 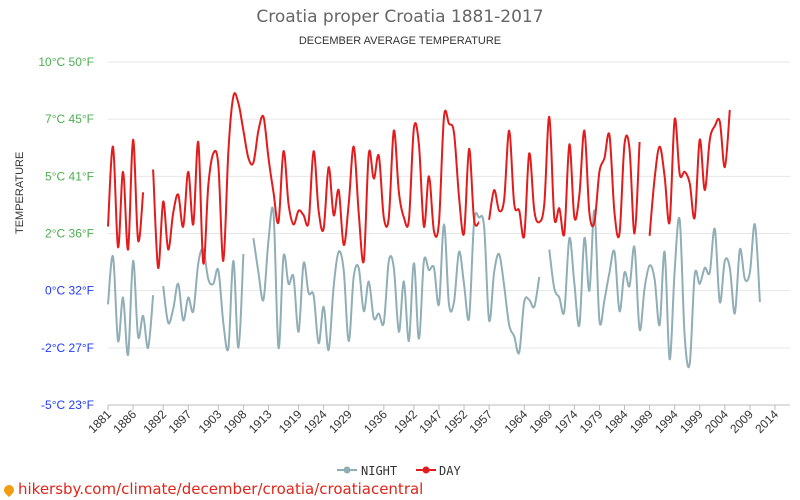 I want to click on x-tick-label: 1919, so click(x=290, y=421).